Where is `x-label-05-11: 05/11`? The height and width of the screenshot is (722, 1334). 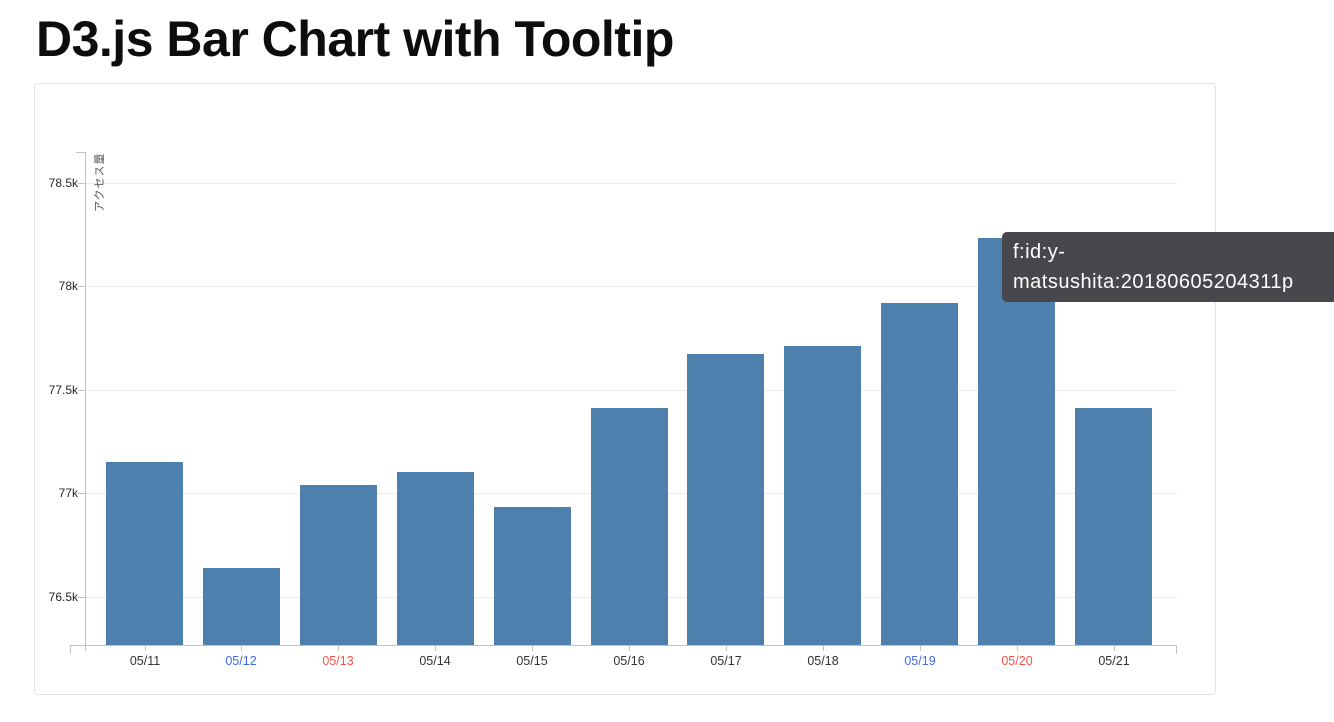 x-label-05-11: 05/11 is located at coordinates (145, 661).